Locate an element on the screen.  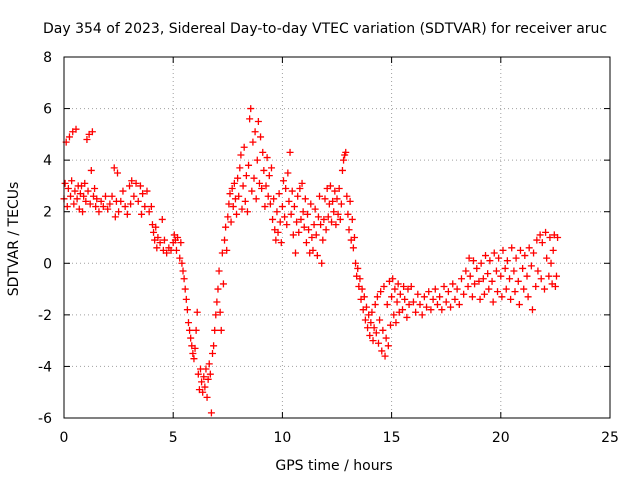
x-tick-label: 20 is located at coordinates (501, 438).